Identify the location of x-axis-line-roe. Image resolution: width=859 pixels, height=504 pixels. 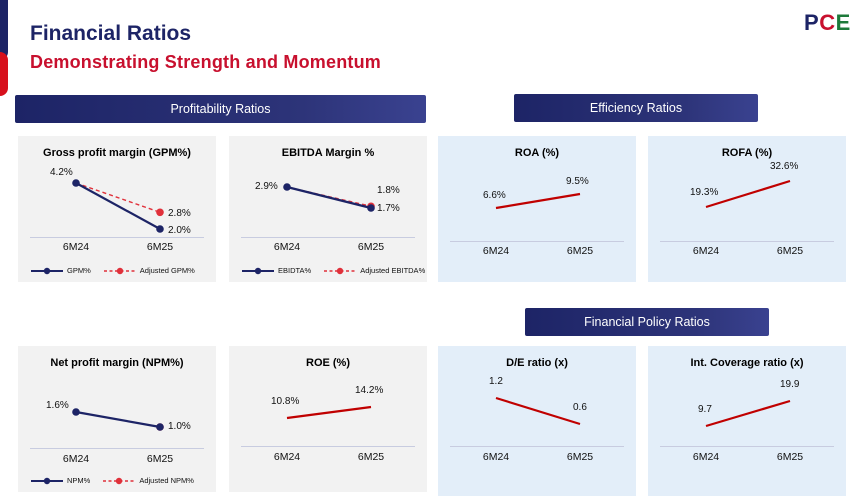
(328, 446).